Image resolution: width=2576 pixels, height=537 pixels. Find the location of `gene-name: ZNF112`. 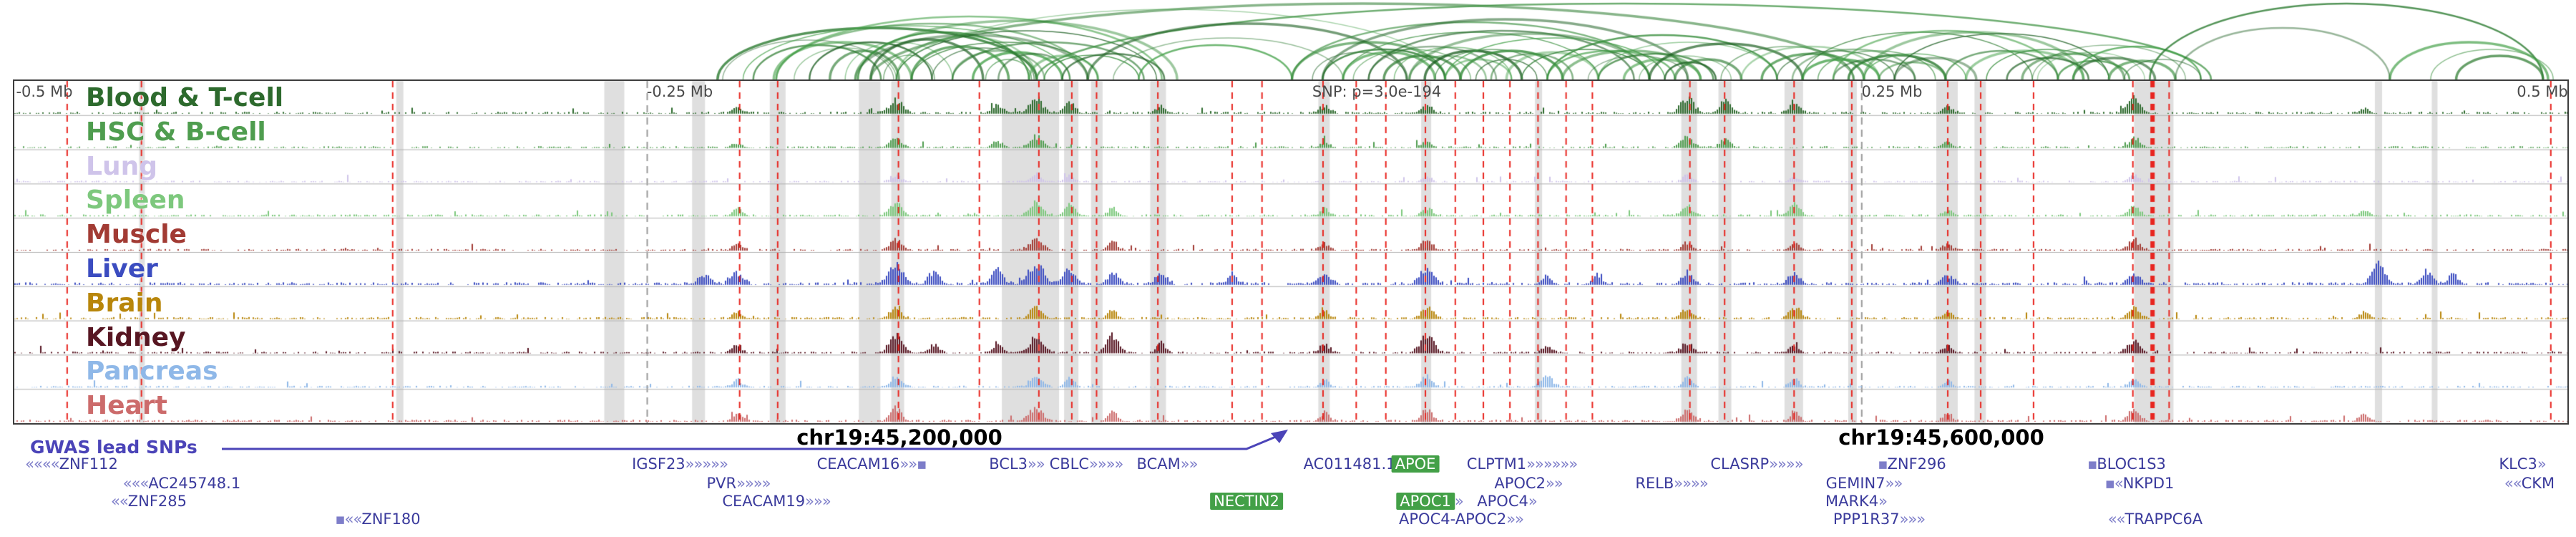

gene-name: ZNF112 is located at coordinates (88, 464).